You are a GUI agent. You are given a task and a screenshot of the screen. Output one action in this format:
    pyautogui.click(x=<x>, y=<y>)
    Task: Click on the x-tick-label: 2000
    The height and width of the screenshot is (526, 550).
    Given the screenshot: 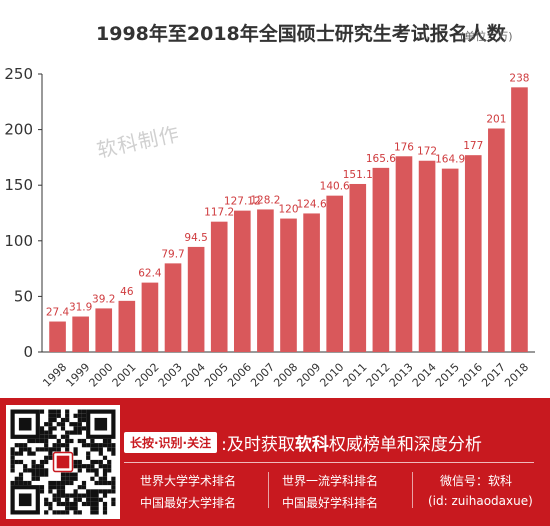 What is the action you would take?
    pyautogui.click(x=101, y=375)
    